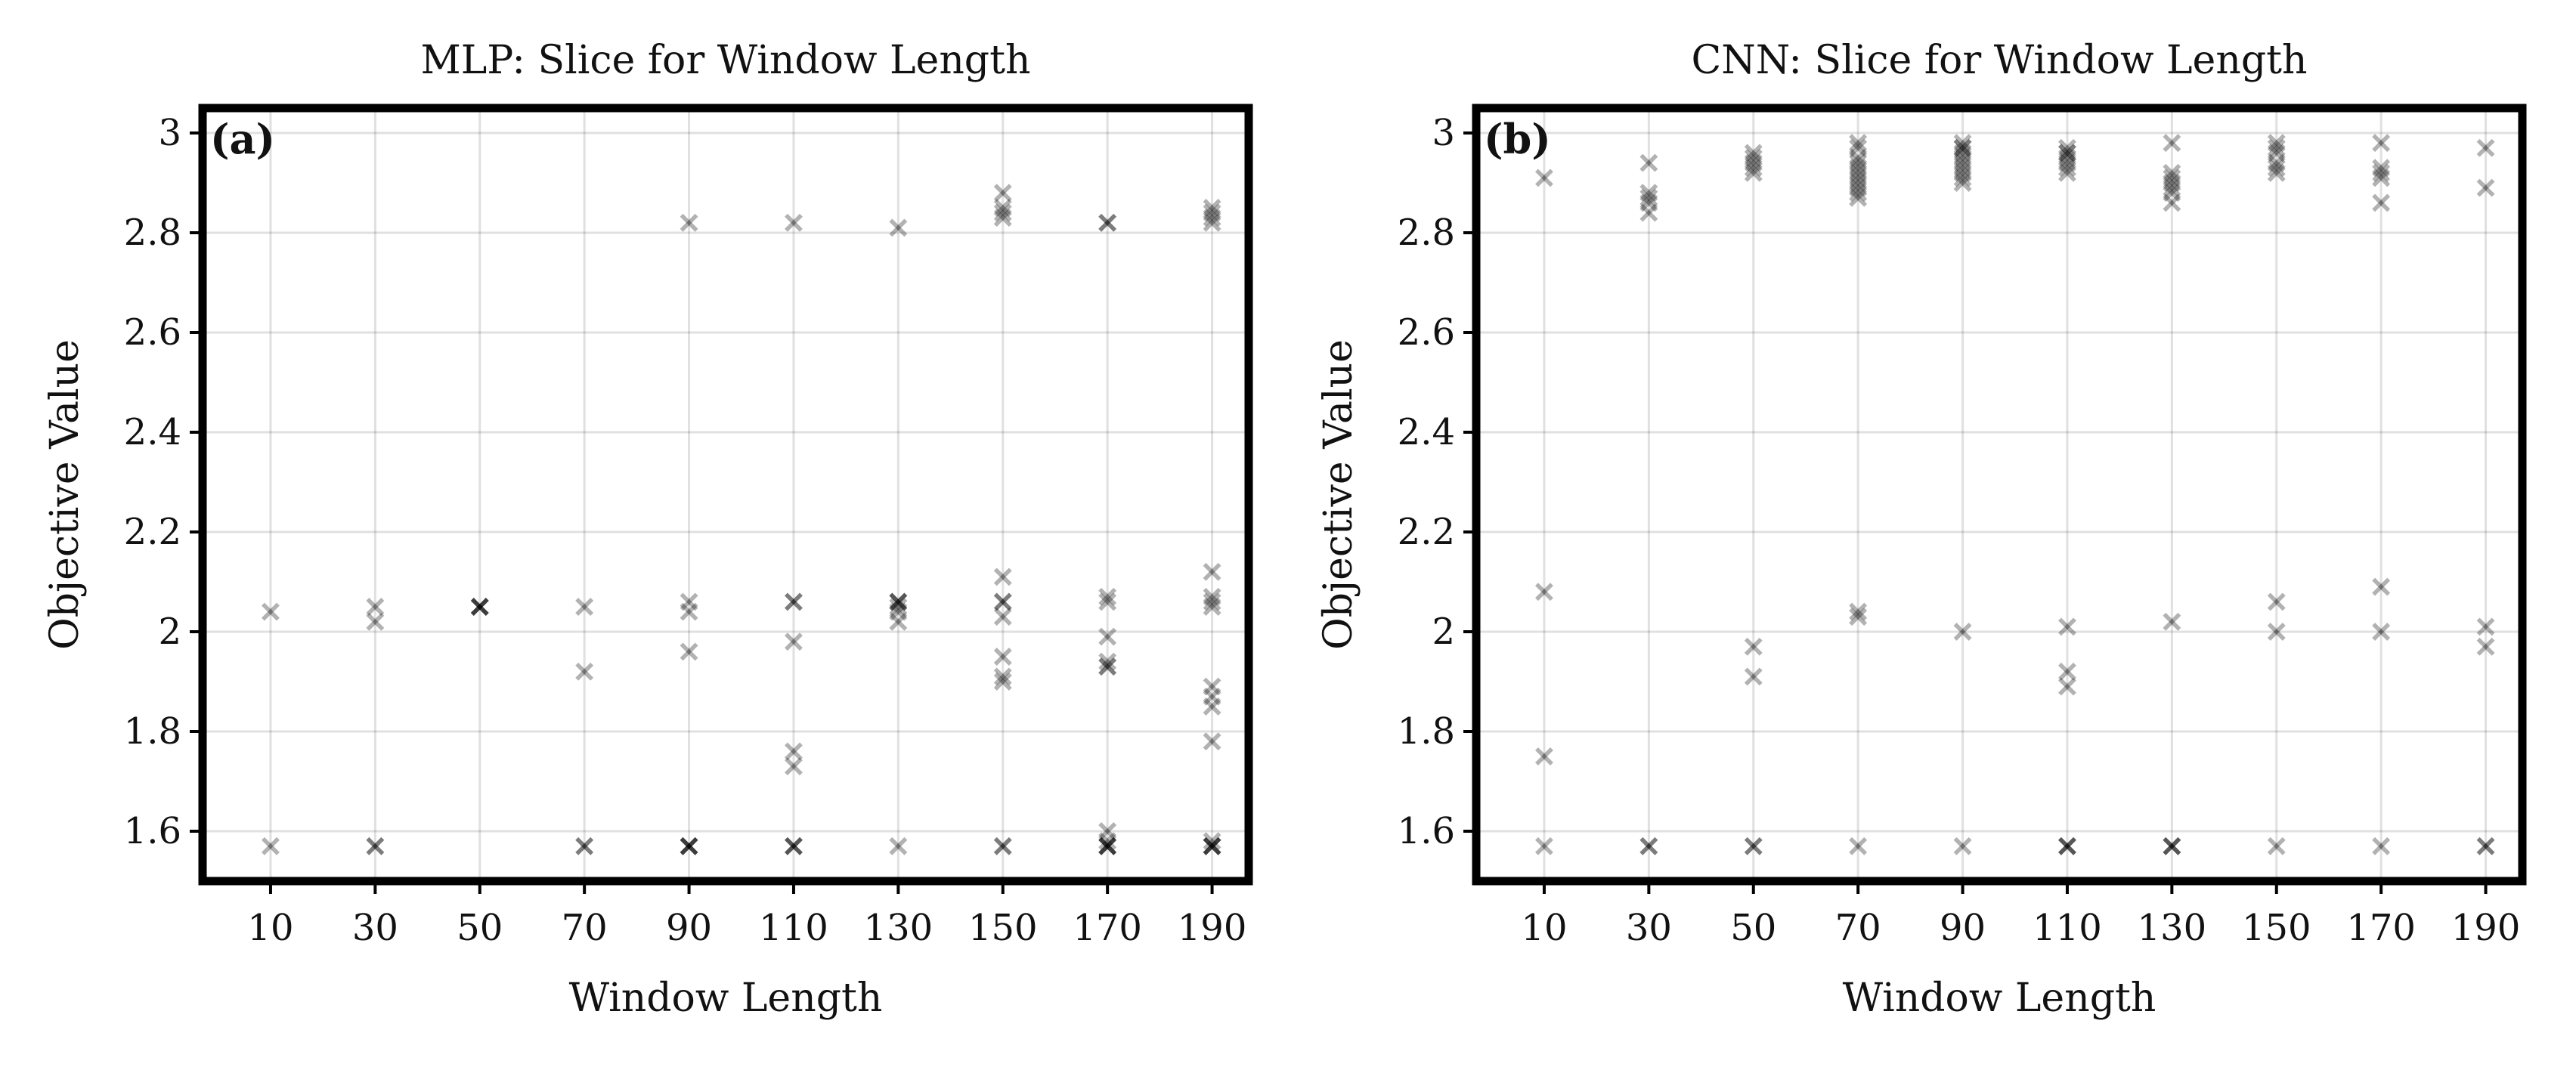 Image resolution: width=2576 pixels, height=1070 pixels. What do you see at coordinates (1544, 928) in the screenshot?
I see `x-tick-label: 10` at bounding box center [1544, 928].